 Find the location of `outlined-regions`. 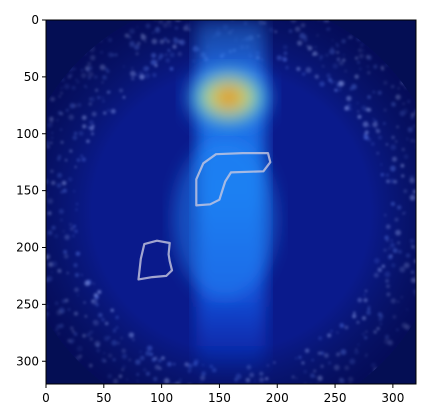

outlined-regions is located at coordinates (204, 216).